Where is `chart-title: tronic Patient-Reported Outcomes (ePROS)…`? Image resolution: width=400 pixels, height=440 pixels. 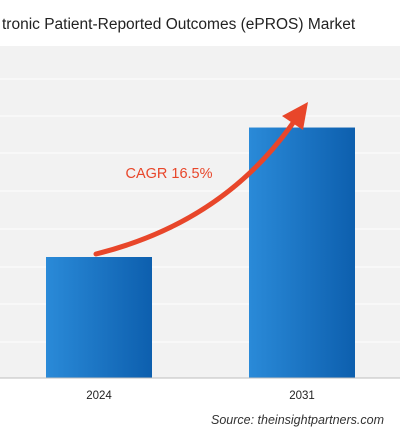 chart-title: tronic Patient-Reported Outcomes (ePROS)… is located at coordinates (179, 24).